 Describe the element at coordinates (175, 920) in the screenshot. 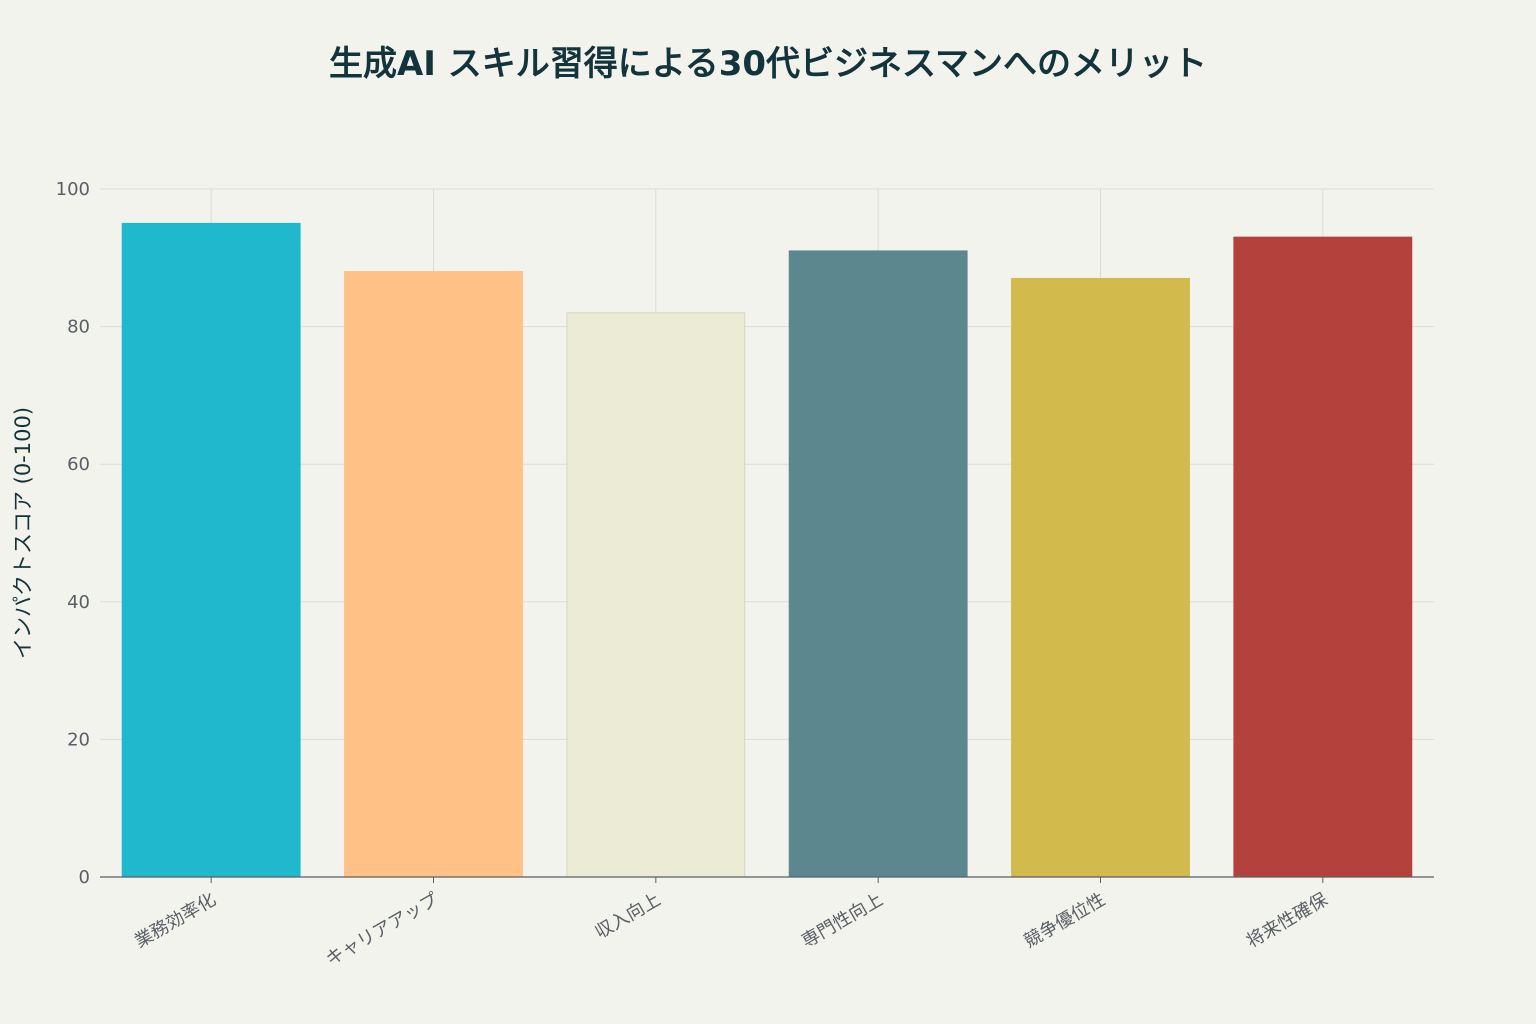

I see `x-tick-label: 業務効率化` at that location.